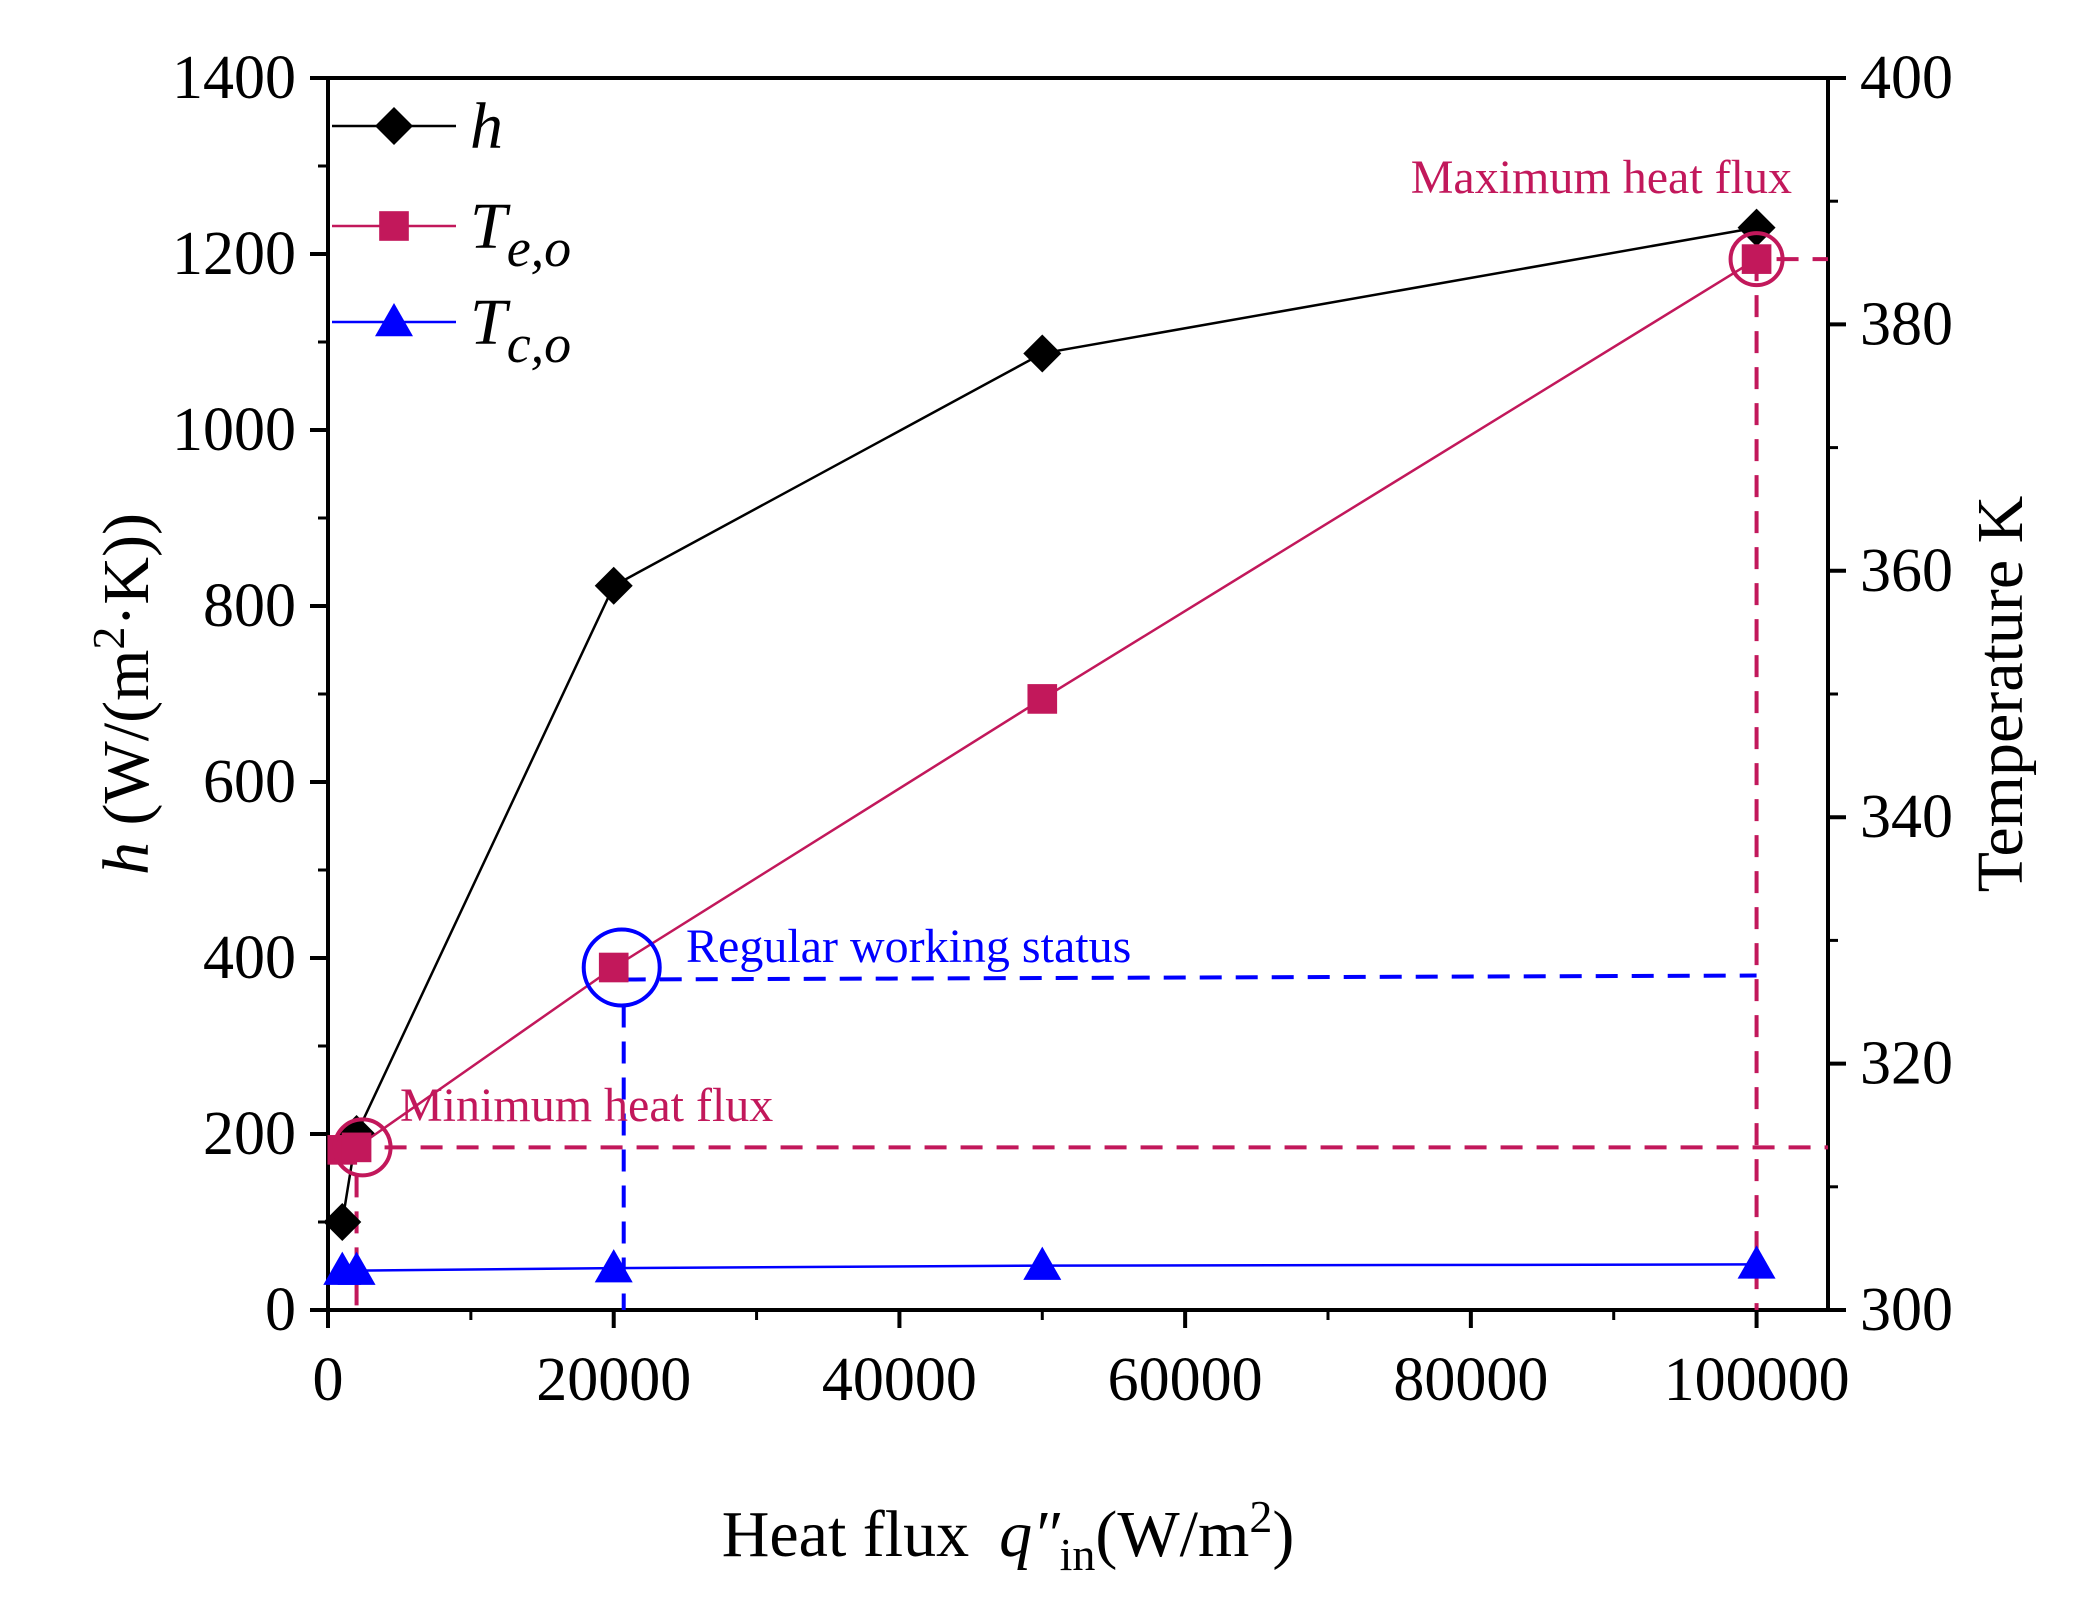 This screenshot has height=1598, width=2075. What do you see at coordinates (234, 78) in the screenshot?
I see `y-left-tick-label: 1400` at bounding box center [234, 78].